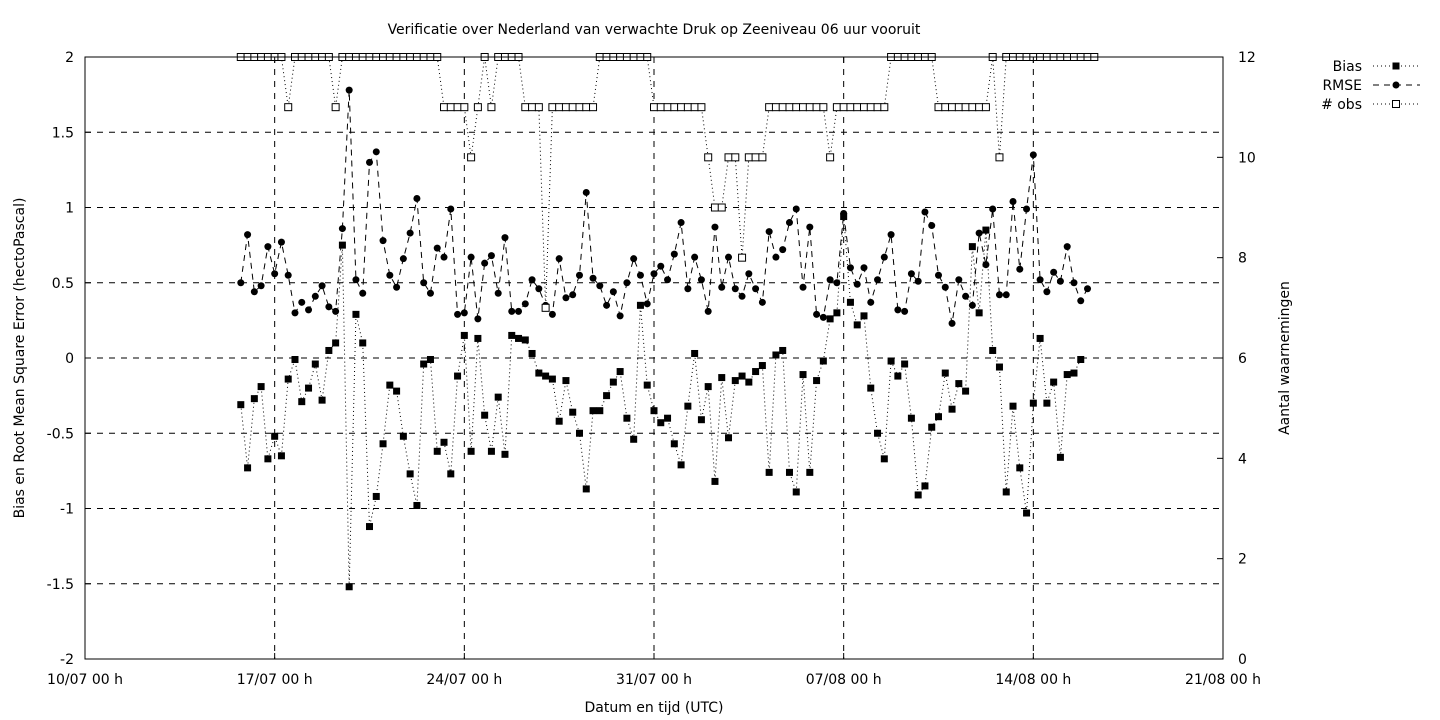 The image size is (1440, 720). I want to click on x-tick-label: 07/08 00 h, so click(844, 680).